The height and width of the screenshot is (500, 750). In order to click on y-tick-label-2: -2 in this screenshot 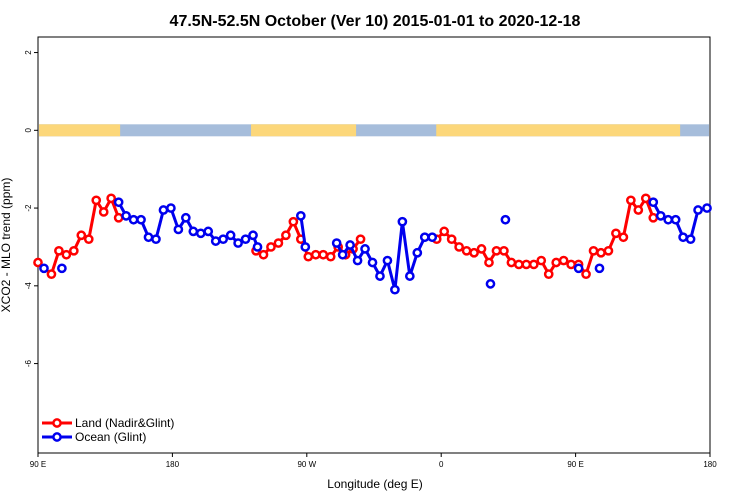, I will do `click(28, 208)`.